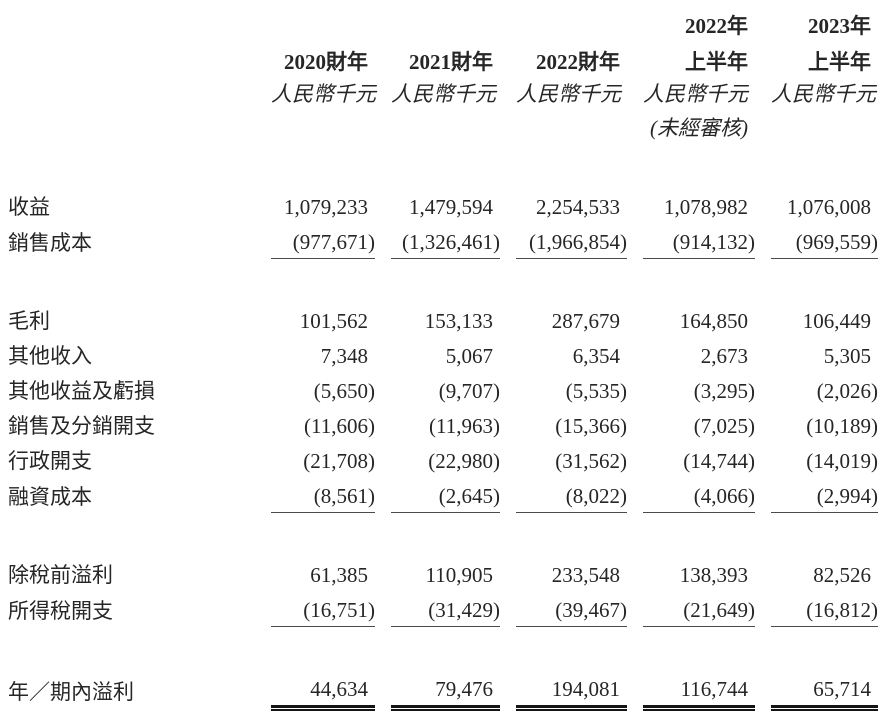 This screenshot has width=889, height=720. What do you see at coordinates (719, 460) in the screenshot?
I see `cell-value-text: (14,744)` at bounding box center [719, 460].